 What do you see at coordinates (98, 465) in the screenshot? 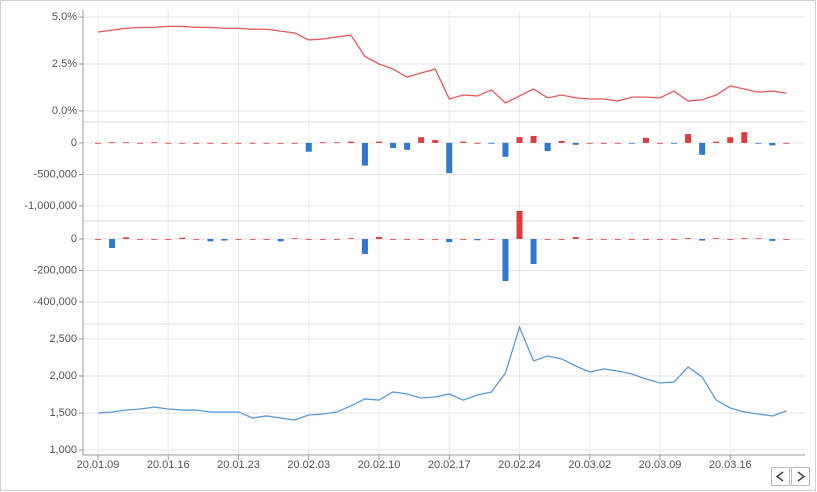
I see `x-tick-label: 20.01.09` at bounding box center [98, 465].